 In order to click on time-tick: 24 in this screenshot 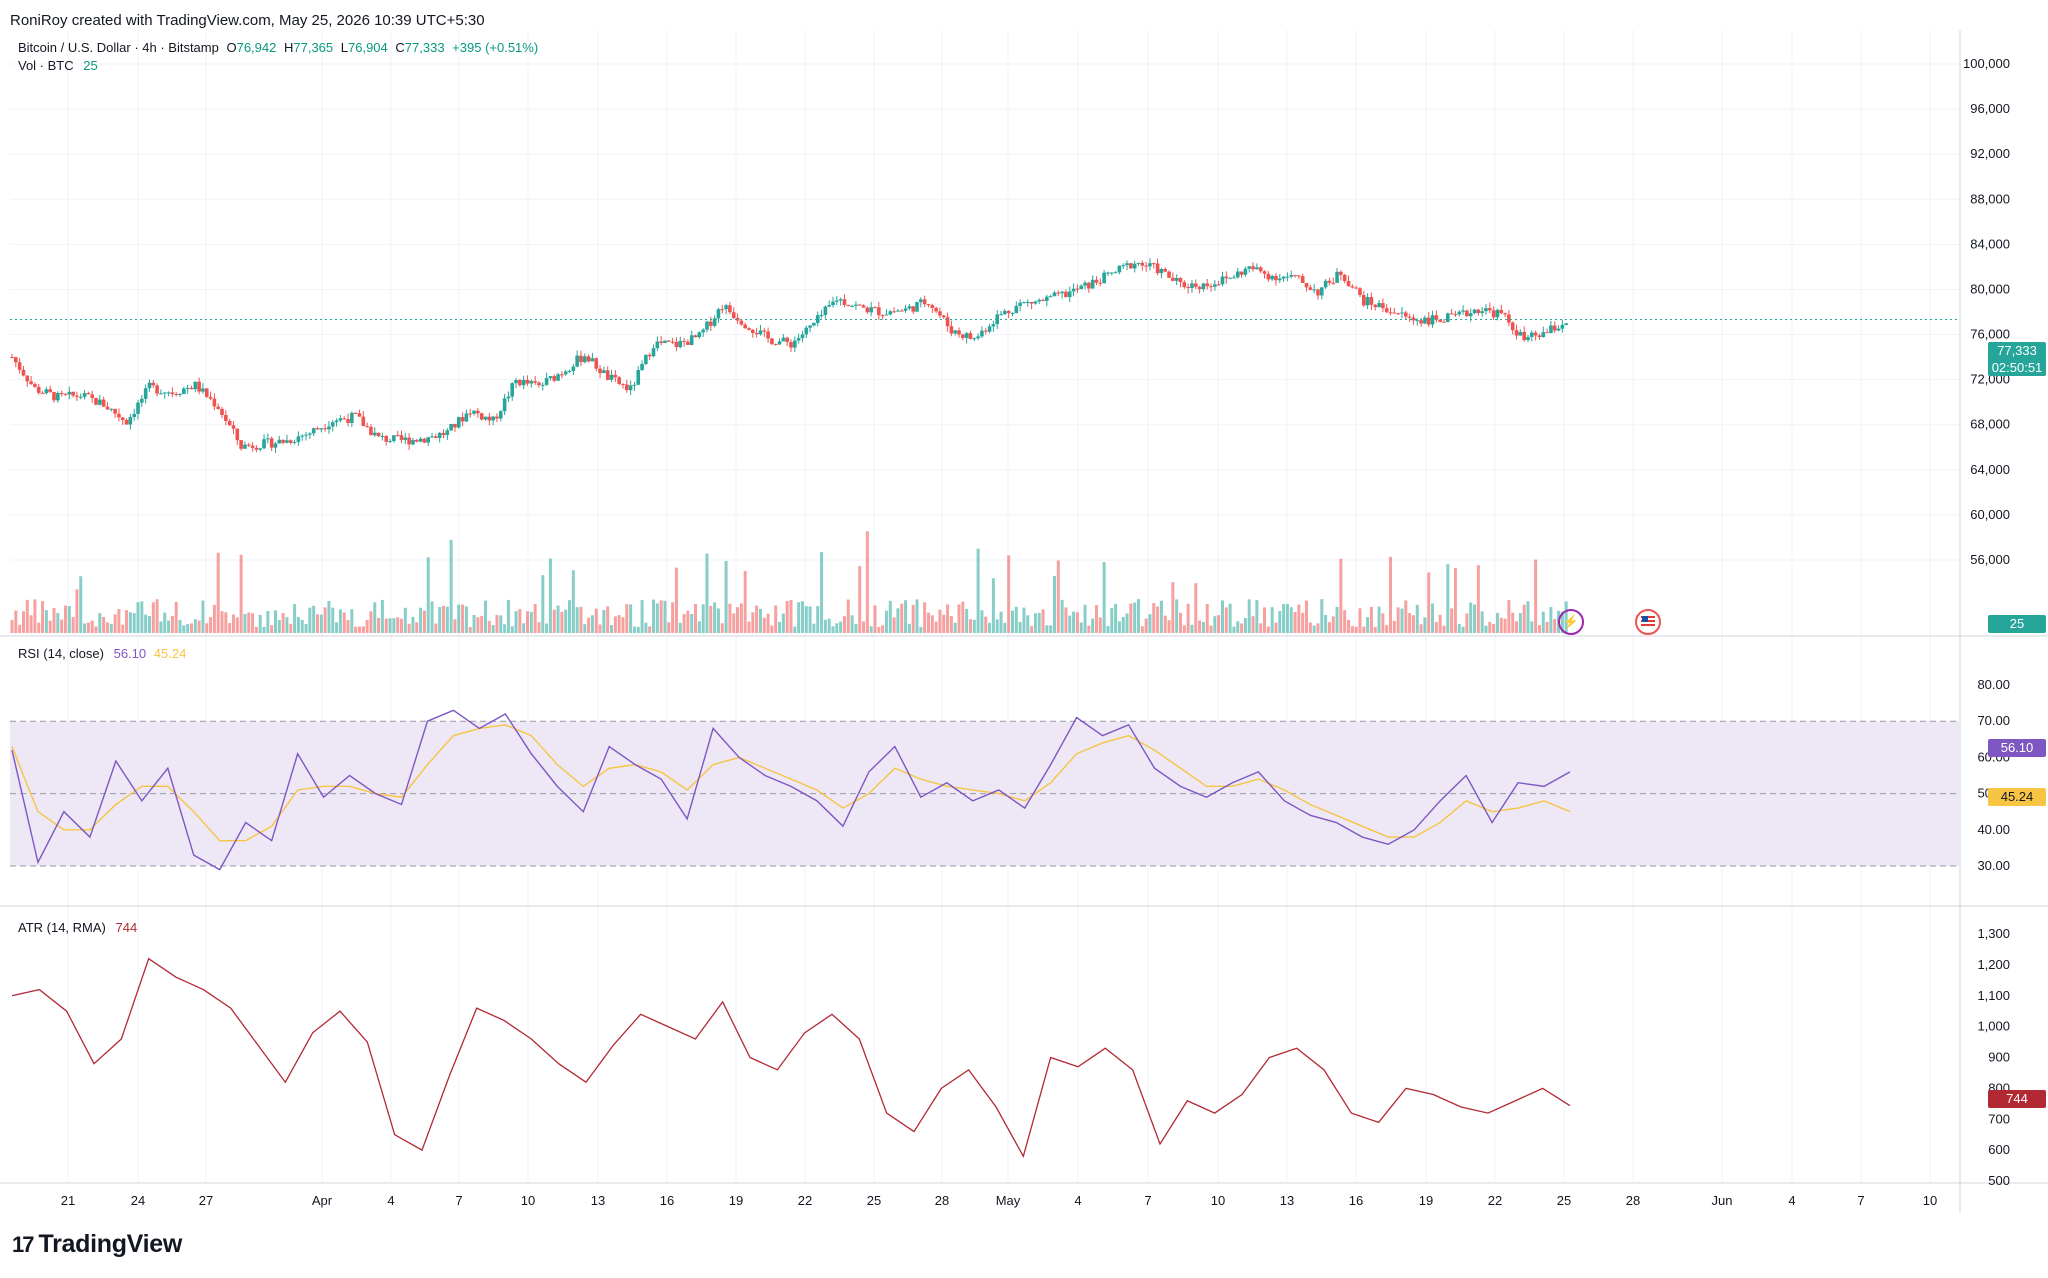, I will do `click(138, 1200)`.